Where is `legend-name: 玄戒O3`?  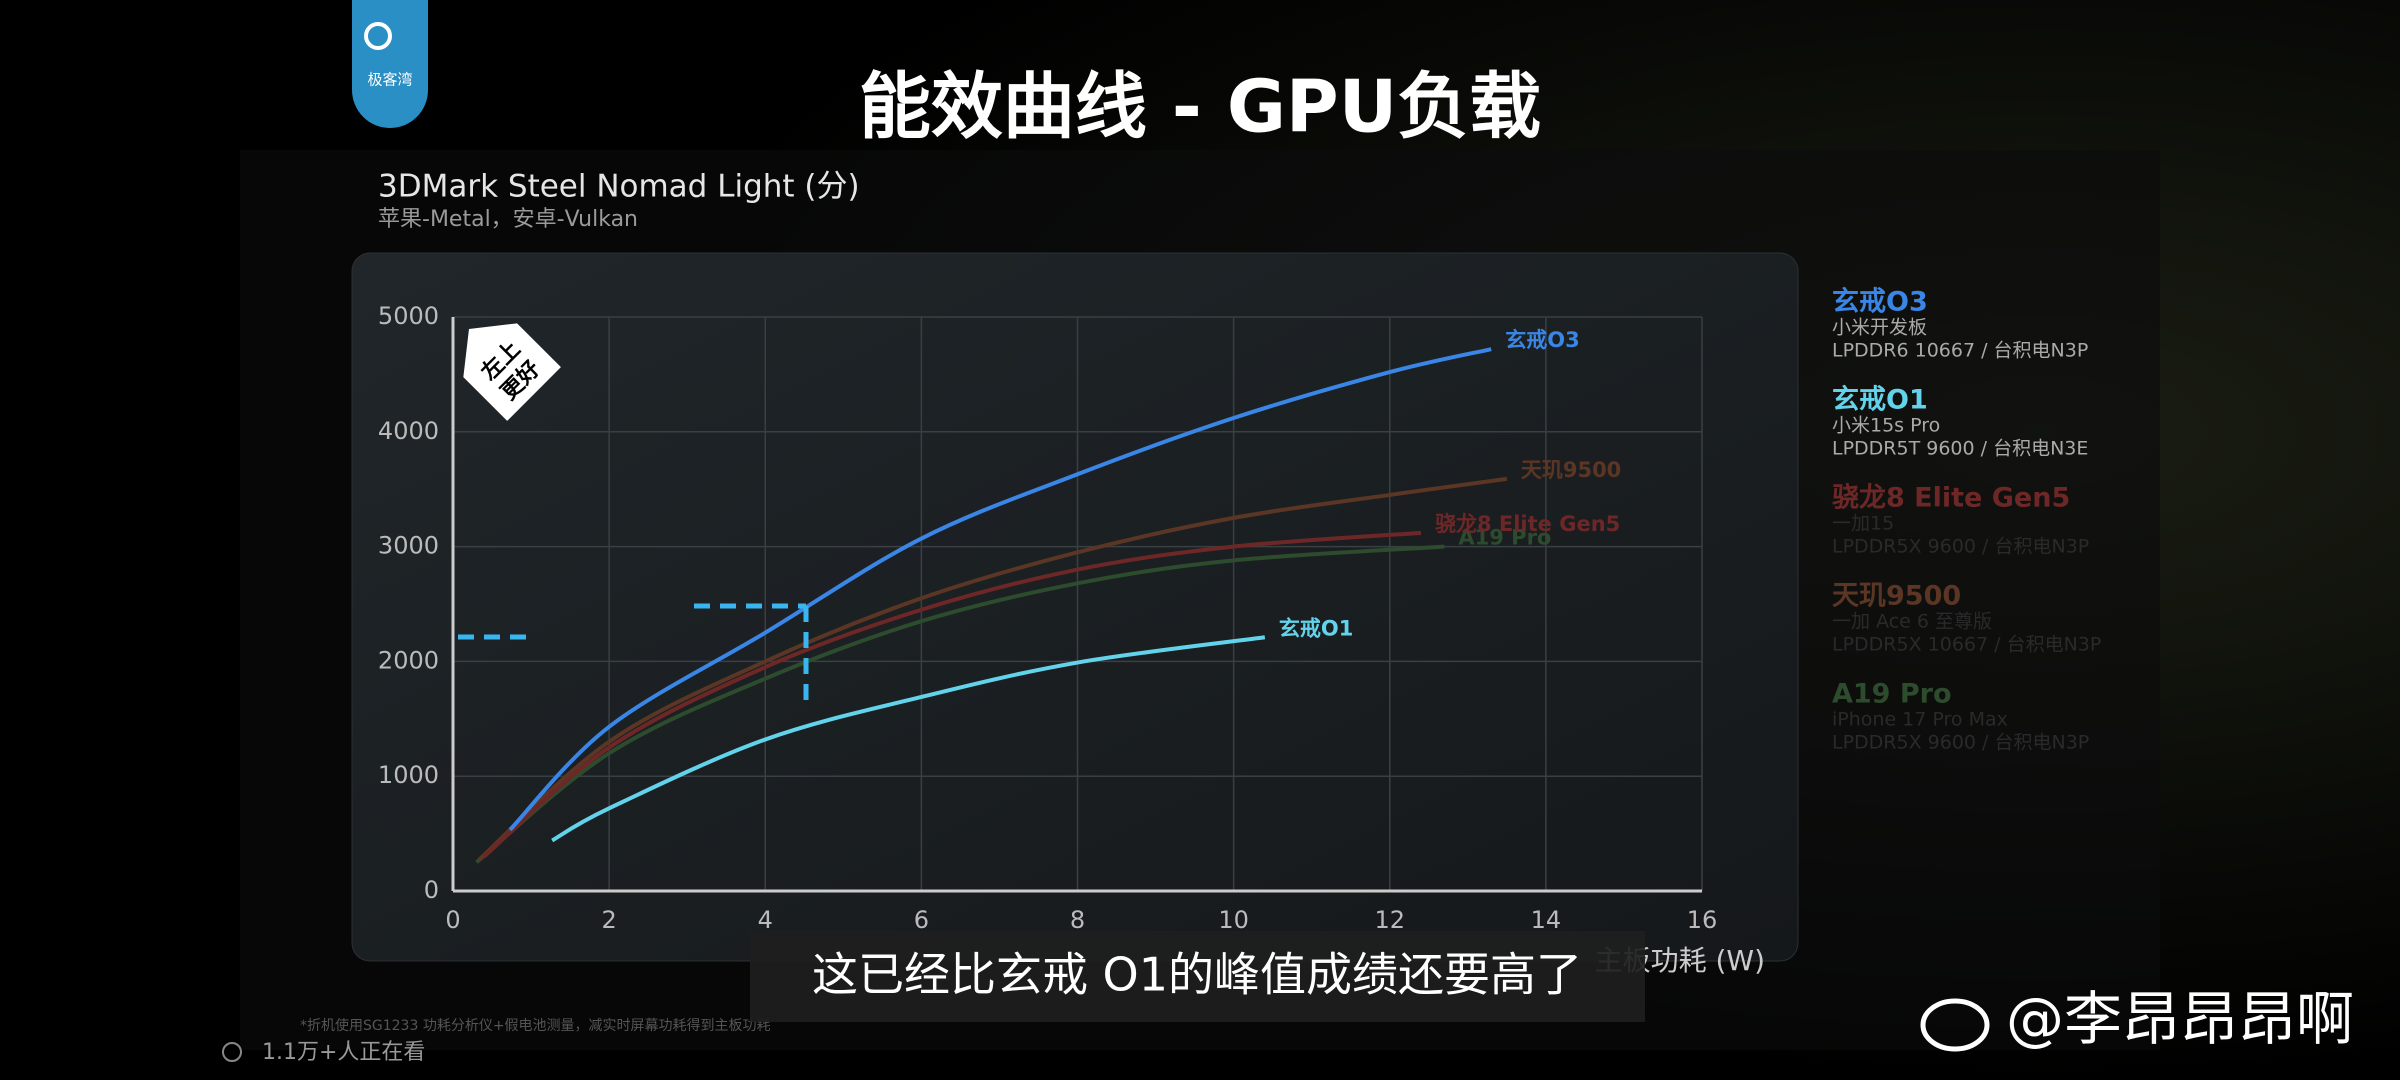
legend-name: 玄戒O3 is located at coordinates (1880, 302).